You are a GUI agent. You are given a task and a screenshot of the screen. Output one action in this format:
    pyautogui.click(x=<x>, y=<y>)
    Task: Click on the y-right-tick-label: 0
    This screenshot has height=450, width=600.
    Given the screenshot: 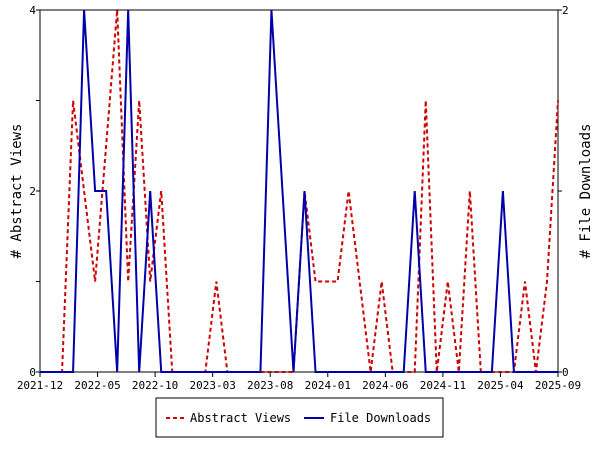 What is the action you would take?
    pyautogui.click(x=565, y=372)
    